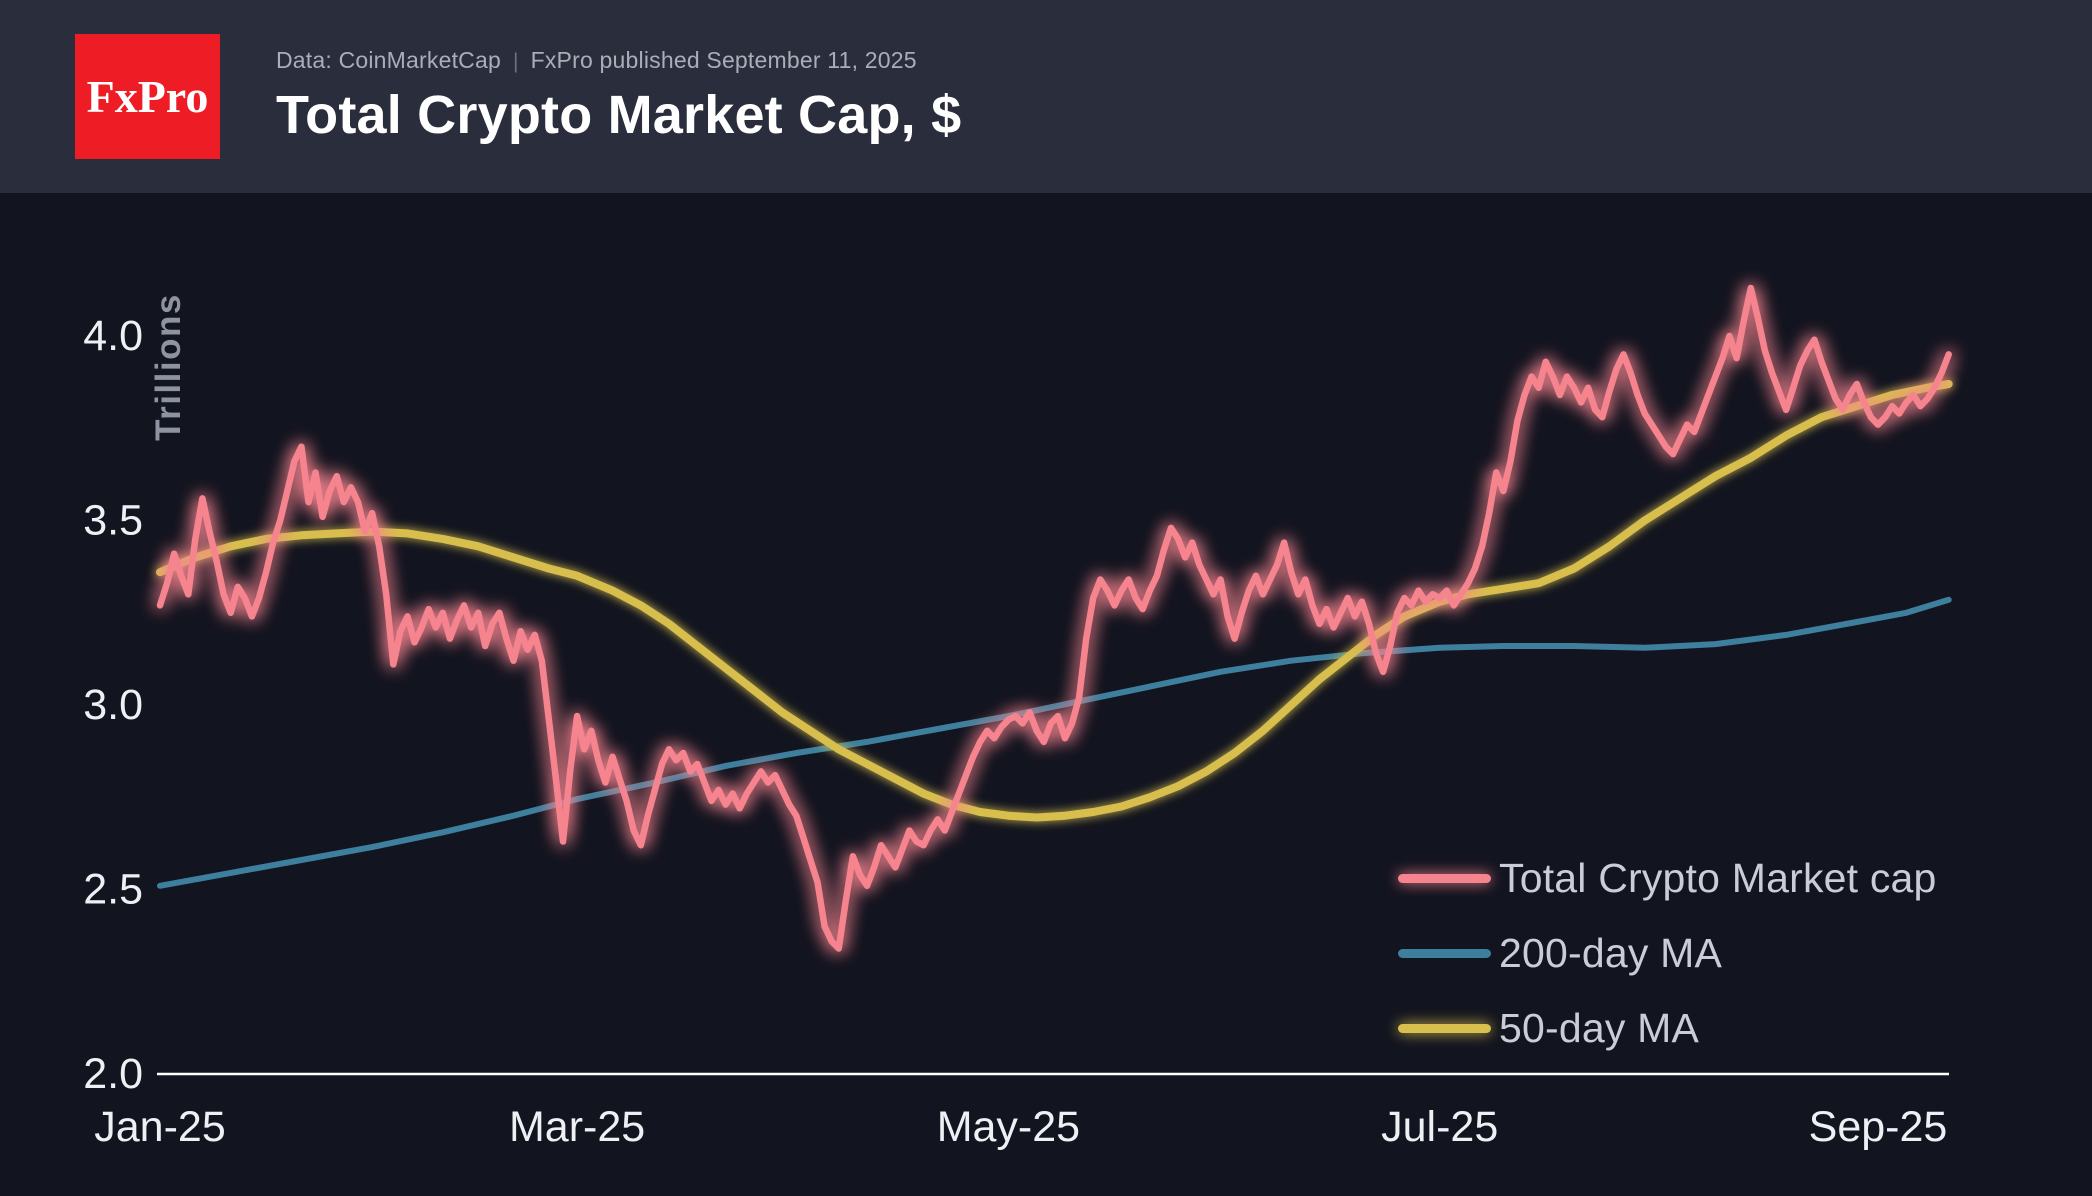  I want to click on fxpro-logo-text: FxPro, so click(147, 96).